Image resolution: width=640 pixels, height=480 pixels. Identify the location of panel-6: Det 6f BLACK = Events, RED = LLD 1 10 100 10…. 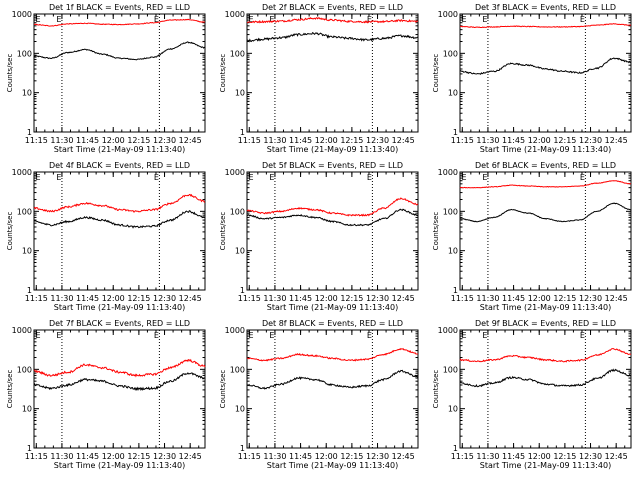
(532, 236).